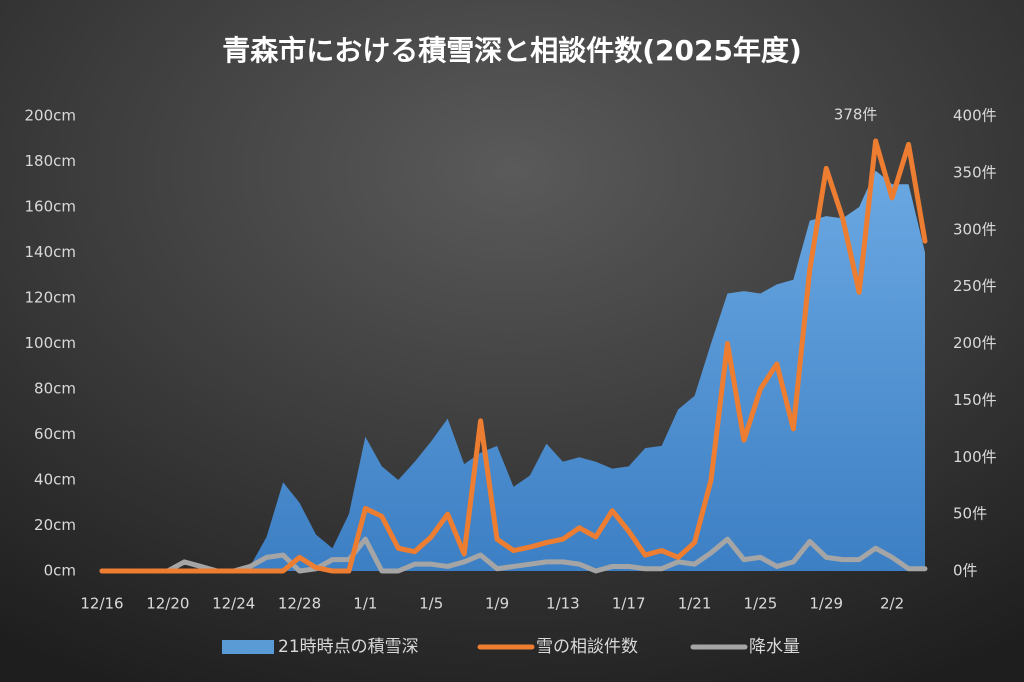 This screenshot has width=1024, height=682. I want to click on y2-tick-label: 0件, so click(965, 571).